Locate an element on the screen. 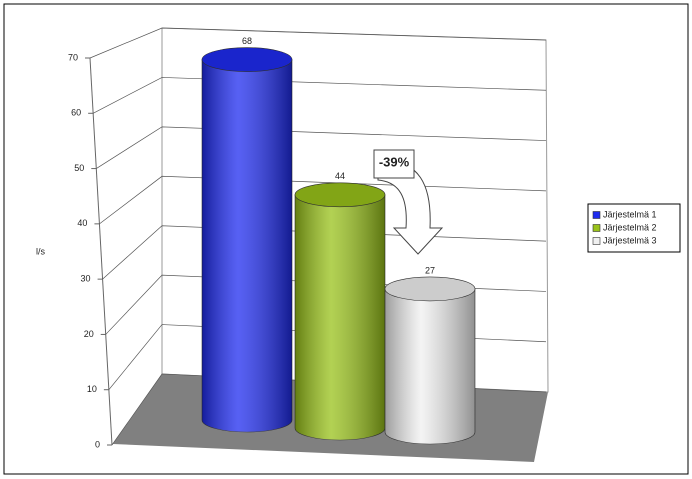 The width and height of the screenshot is (692, 479). y-tick-label: 60 is located at coordinates (76, 113).